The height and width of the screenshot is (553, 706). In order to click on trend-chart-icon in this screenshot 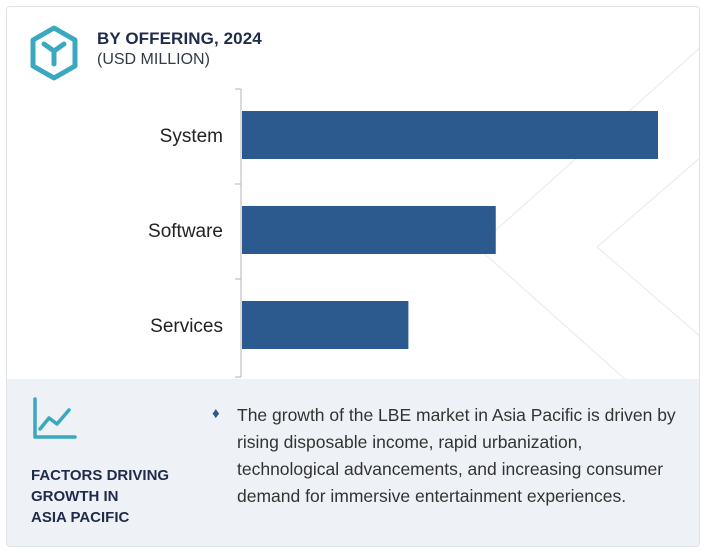, I will do `click(55, 418)`.